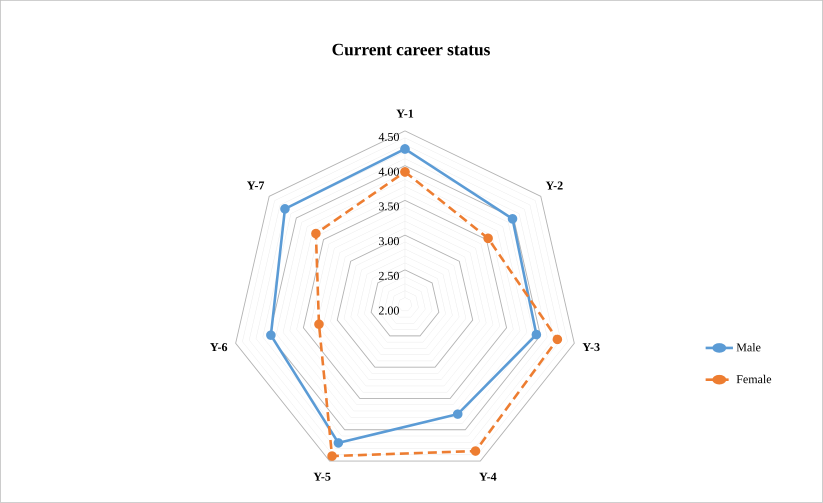 The image size is (823, 503). Describe the element at coordinates (388, 276) in the screenshot. I see `y-tick-label: 2.50` at that location.